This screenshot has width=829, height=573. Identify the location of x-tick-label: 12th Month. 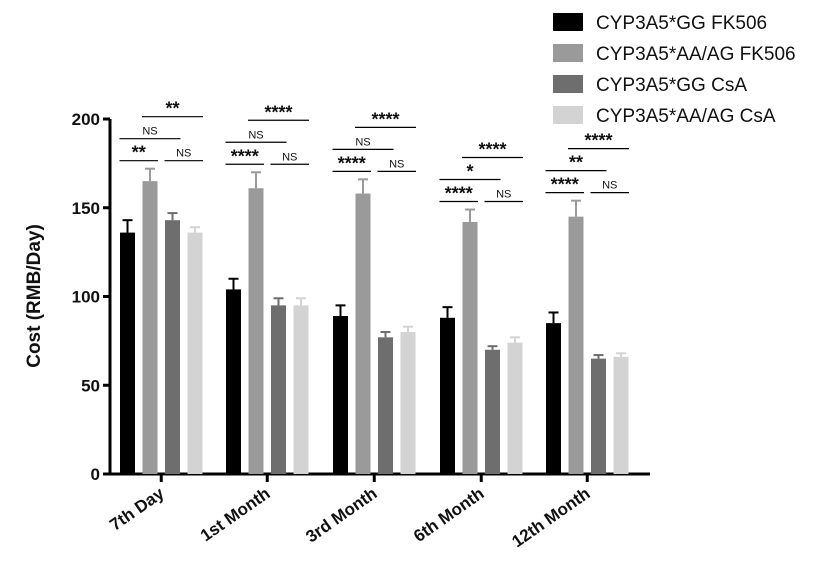
(550, 518).